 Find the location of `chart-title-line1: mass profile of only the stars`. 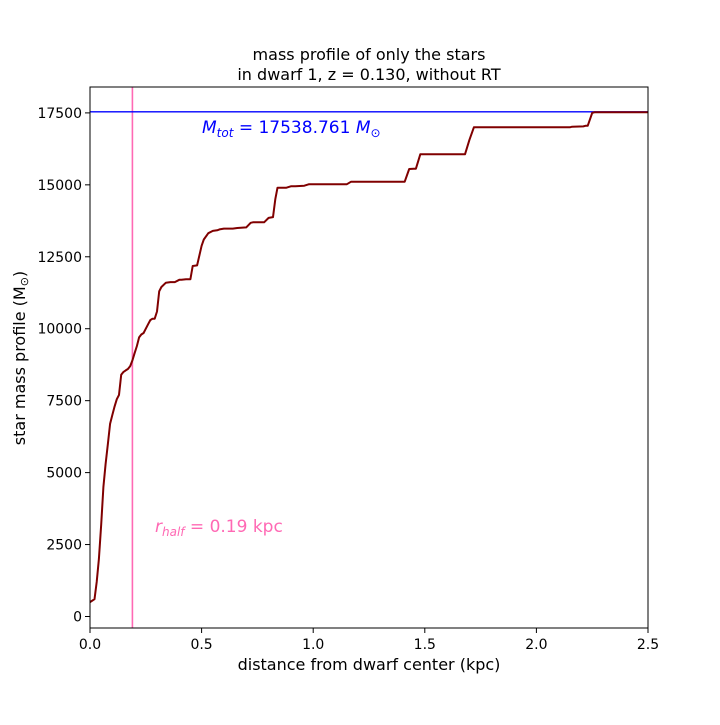

chart-title-line1: mass profile of only the stars is located at coordinates (369, 54).